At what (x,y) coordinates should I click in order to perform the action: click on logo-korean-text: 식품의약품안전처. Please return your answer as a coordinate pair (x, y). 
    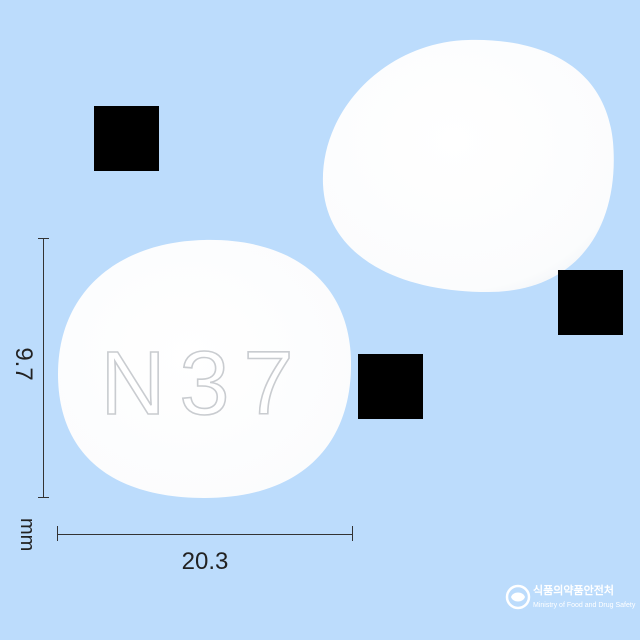
    Looking at the image, I should click on (573, 591).